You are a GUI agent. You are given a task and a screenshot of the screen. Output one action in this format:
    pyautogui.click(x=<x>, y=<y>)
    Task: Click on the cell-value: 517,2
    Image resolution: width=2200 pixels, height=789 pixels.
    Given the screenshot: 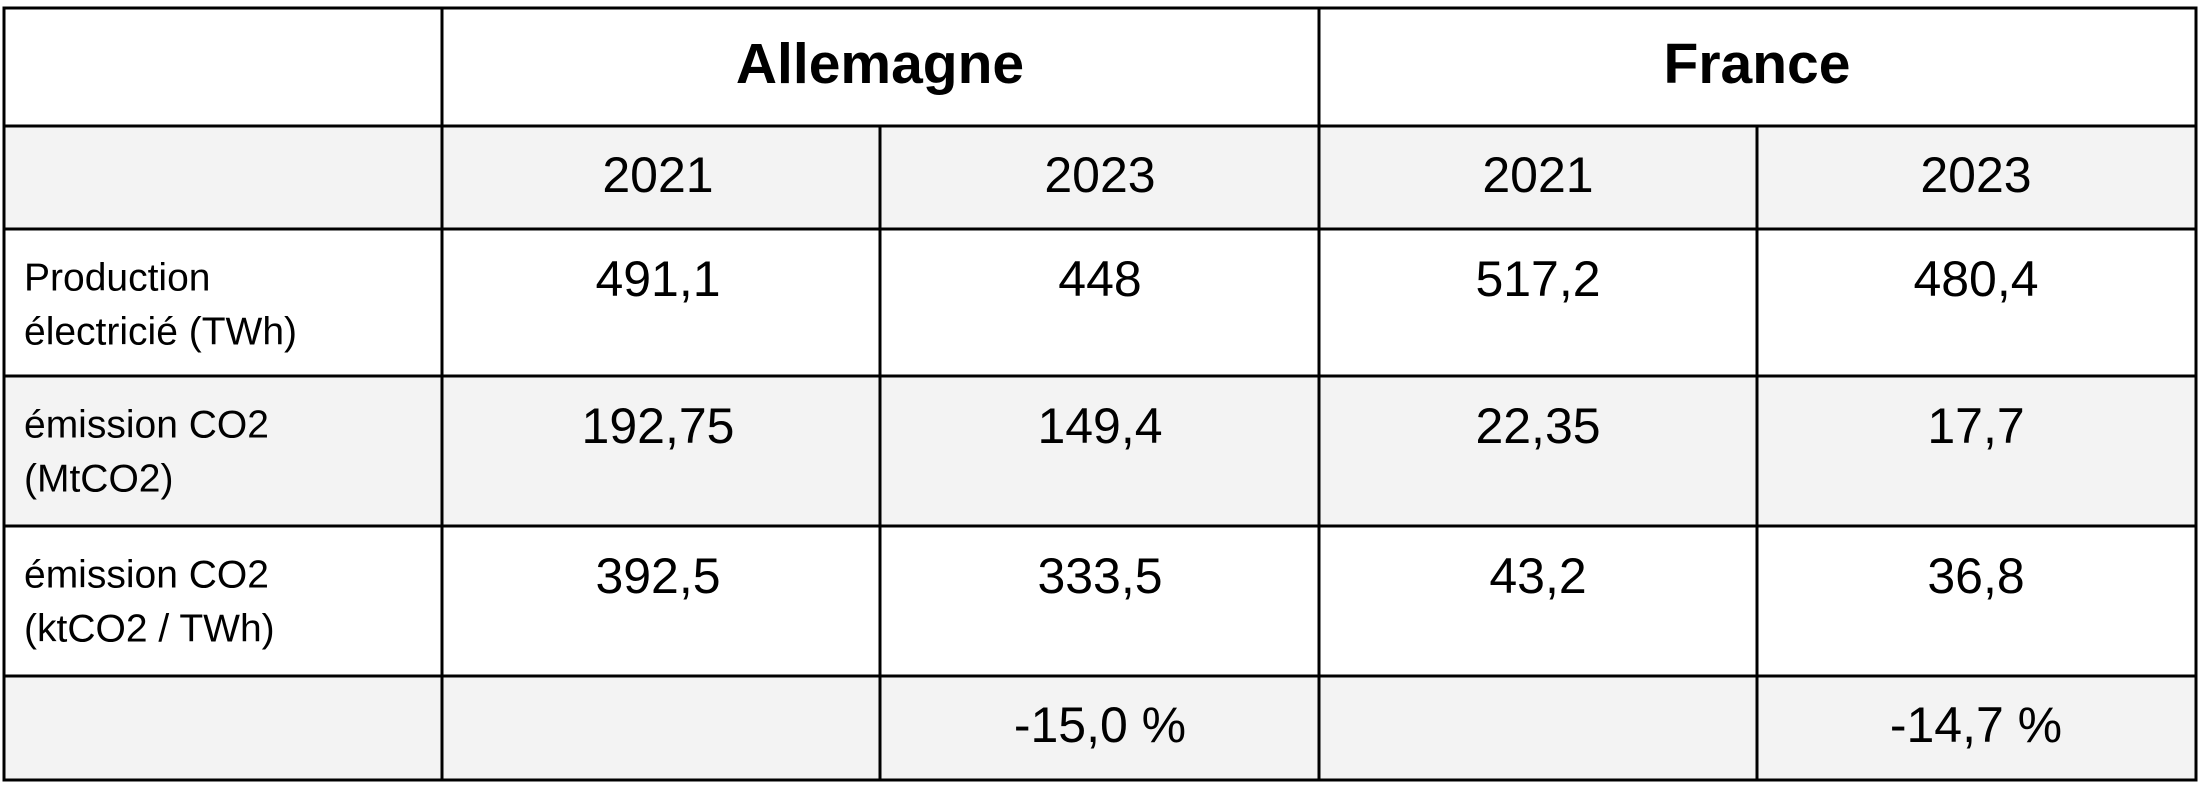 What is the action you would take?
    pyautogui.click(x=1537, y=279)
    